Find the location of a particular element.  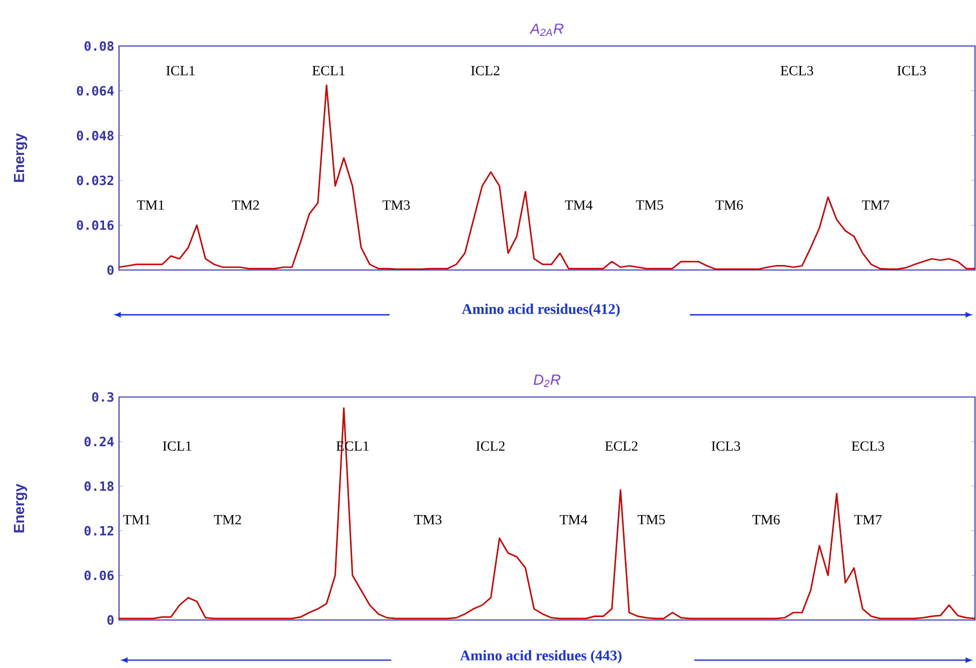

y-tick-label: 0.048 is located at coordinates (95, 135).